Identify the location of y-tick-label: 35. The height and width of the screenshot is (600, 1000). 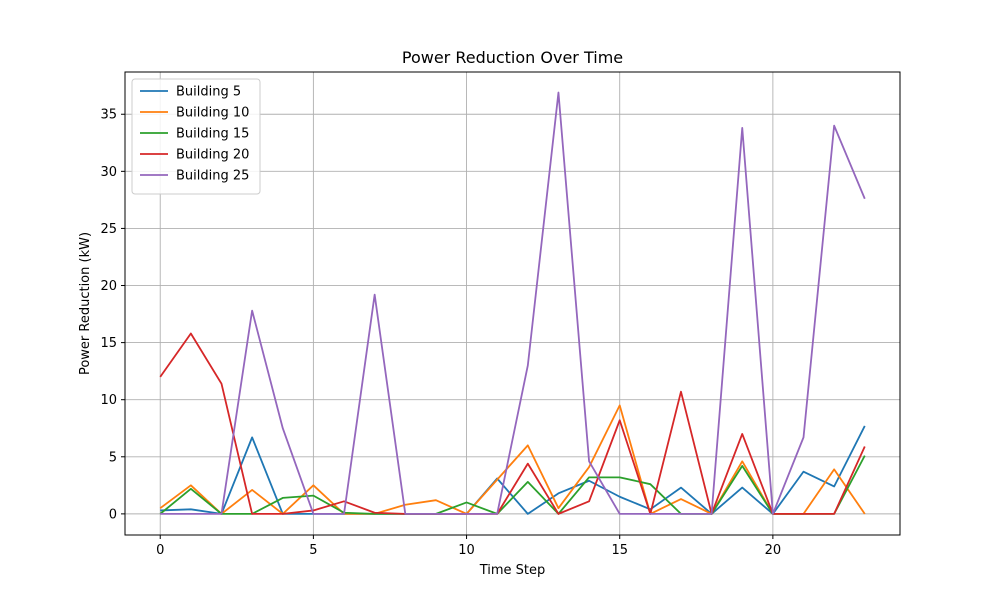
(108, 115).